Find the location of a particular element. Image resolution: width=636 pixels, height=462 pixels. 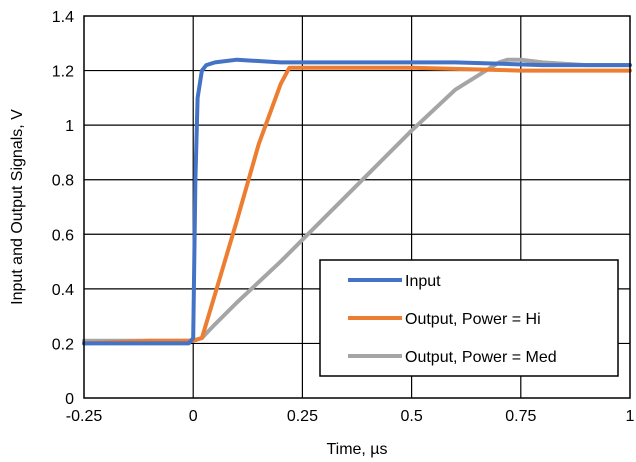

x-axis-title: Time, µs is located at coordinates (356, 449).